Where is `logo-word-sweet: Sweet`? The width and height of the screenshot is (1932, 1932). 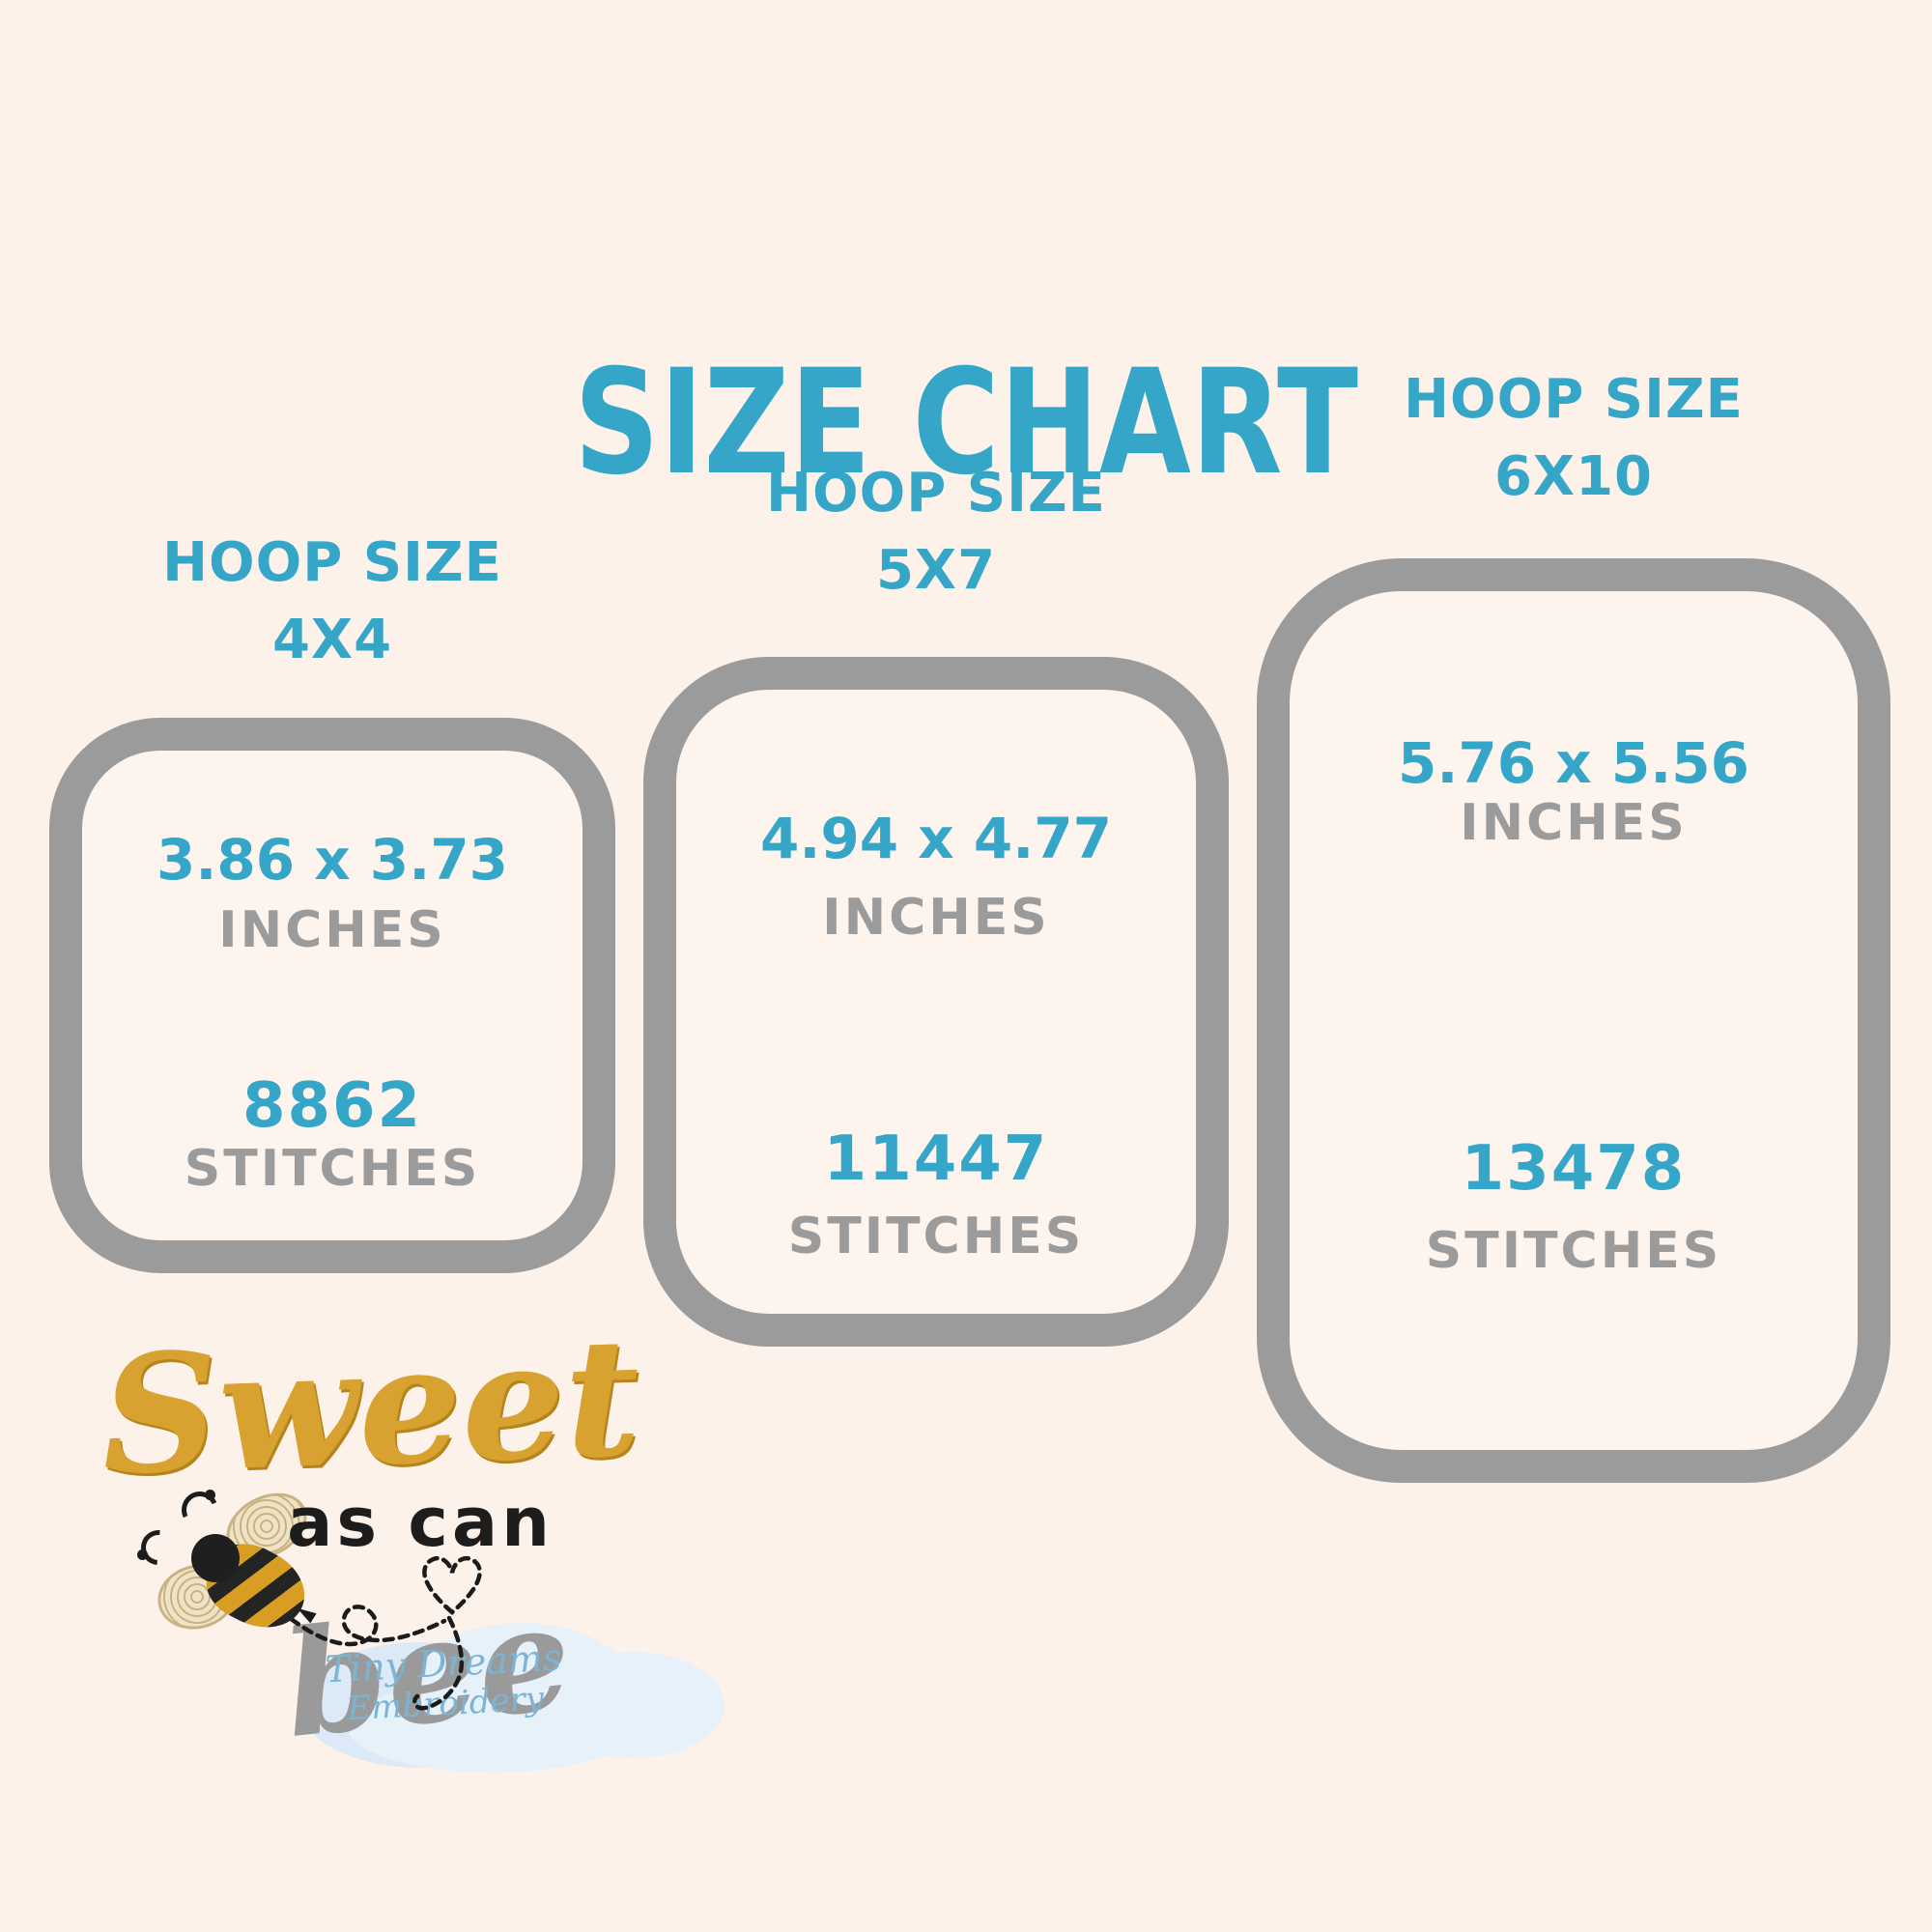 logo-word-sweet: Sweet is located at coordinates (370, 1406).